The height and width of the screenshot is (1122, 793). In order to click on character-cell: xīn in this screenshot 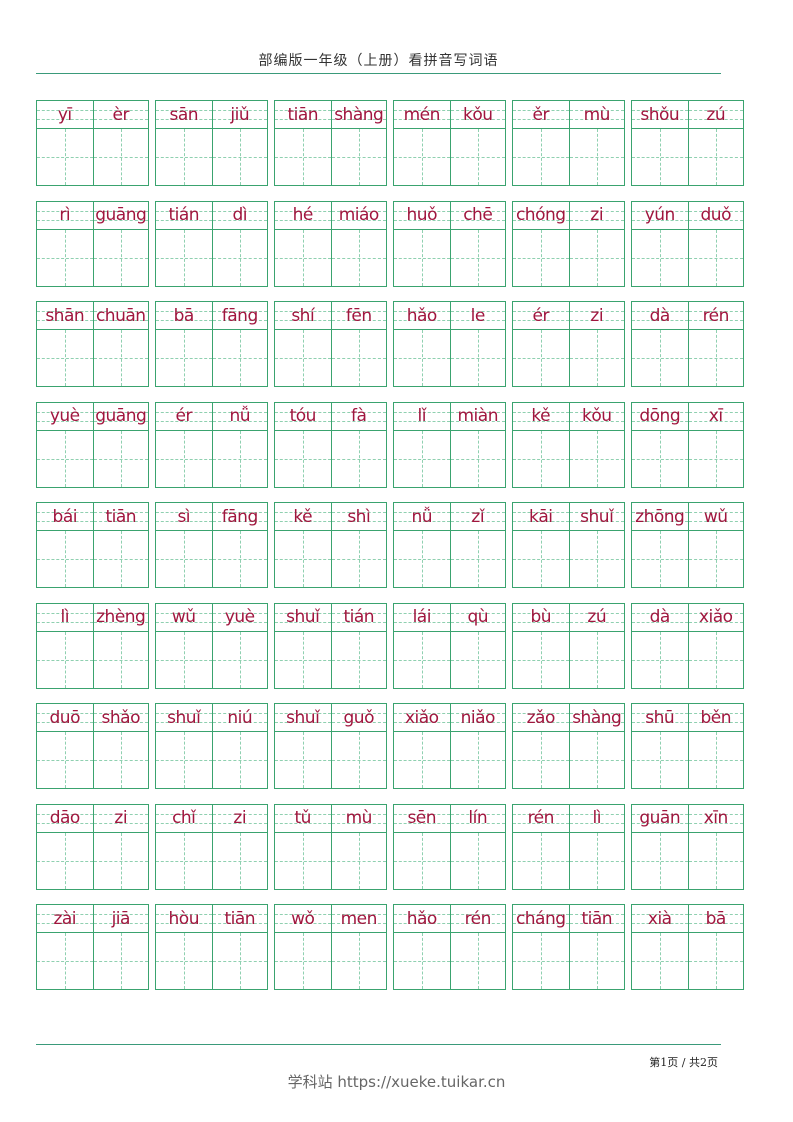, I will do `click(715, 846)`.